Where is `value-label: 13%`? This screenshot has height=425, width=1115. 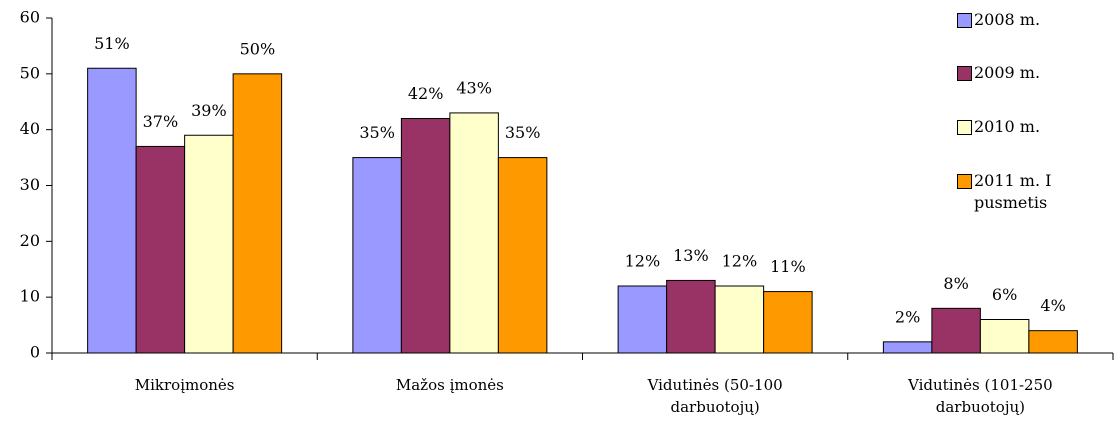 value-label: 13% is located at coordinates (691, 255).